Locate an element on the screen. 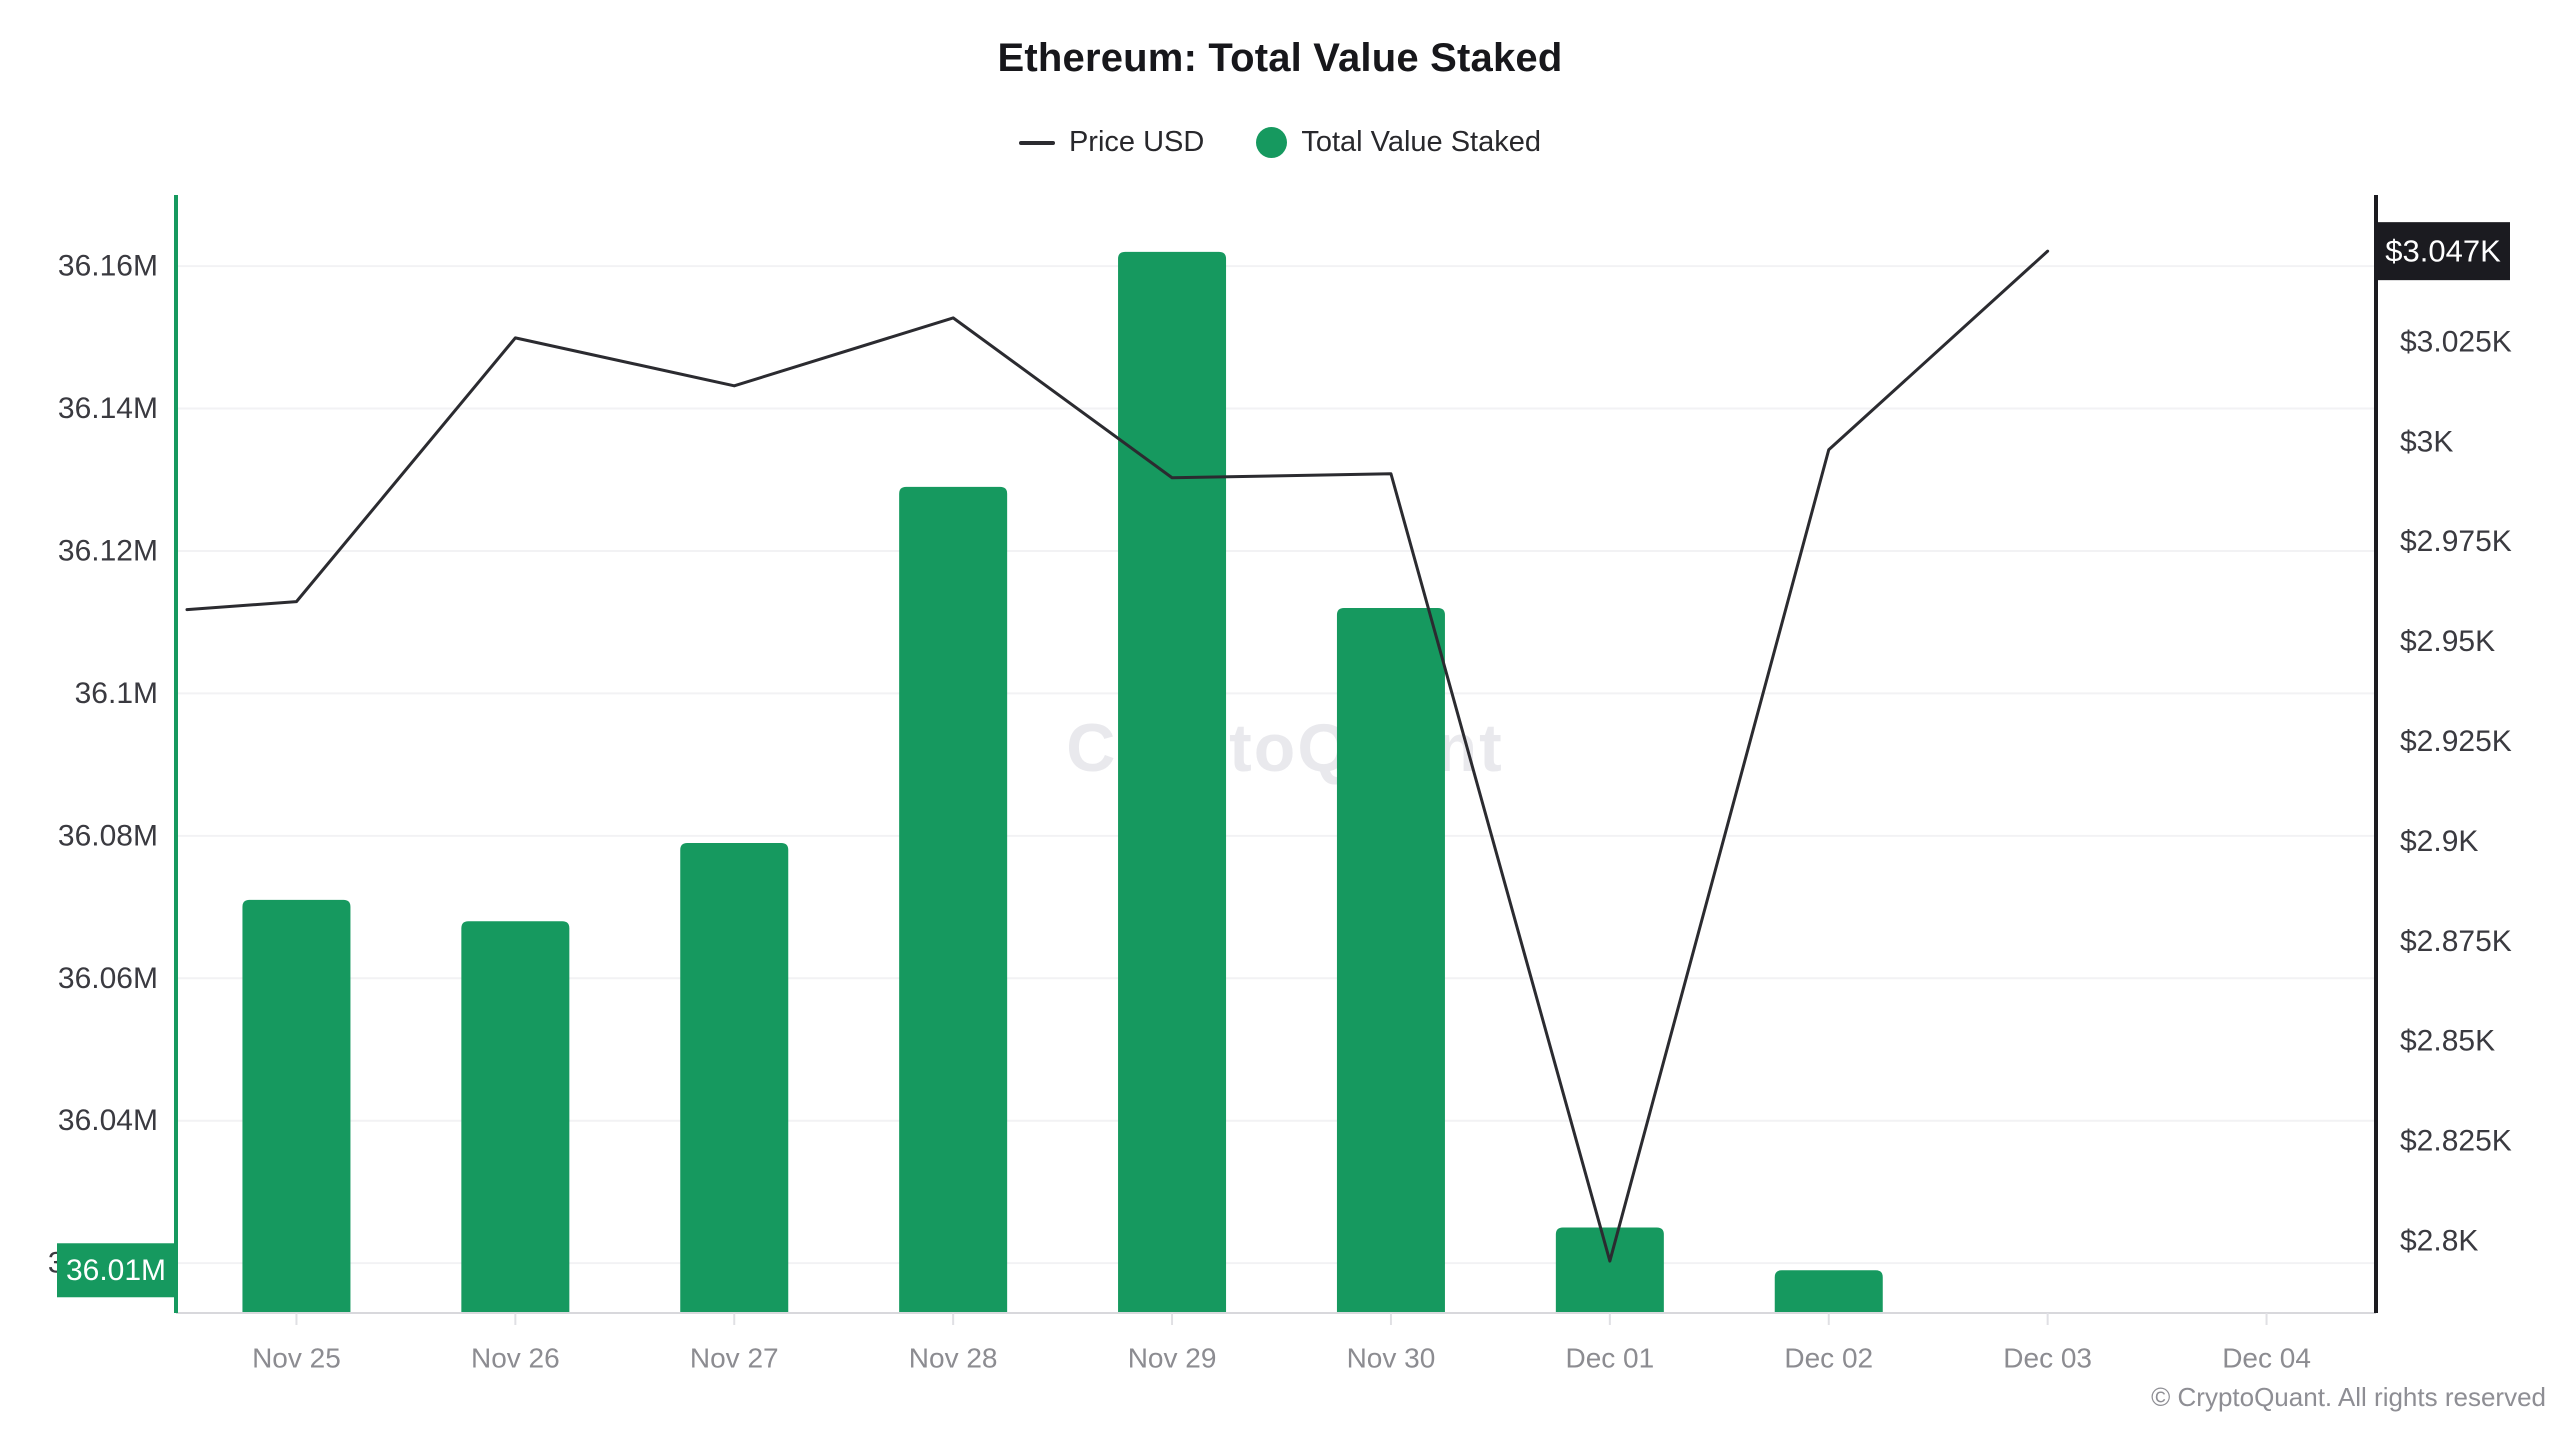  x-label-nov-26: Nov 26 is located at coordinates (515, 1358).